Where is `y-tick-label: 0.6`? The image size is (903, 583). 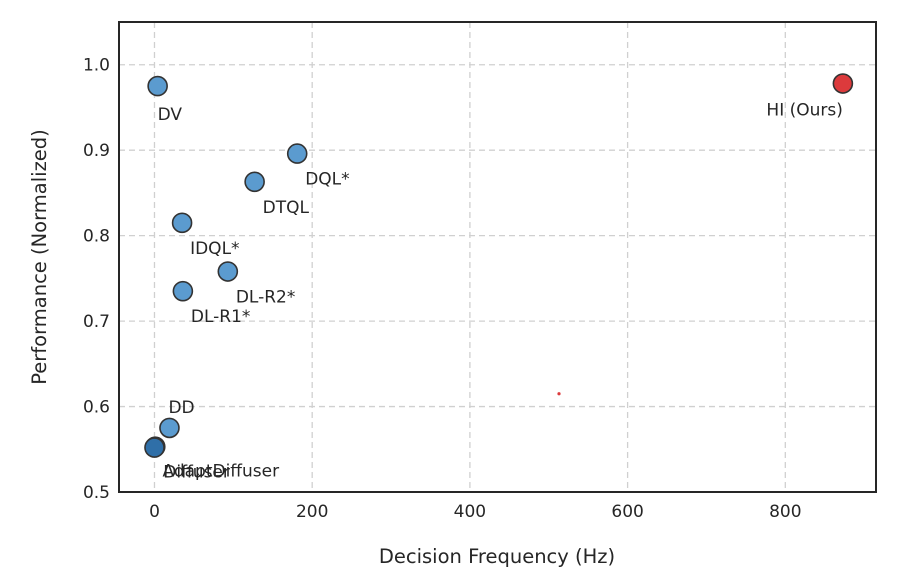
y-tick-label: 0.6 is located at coordinates (96, 408).